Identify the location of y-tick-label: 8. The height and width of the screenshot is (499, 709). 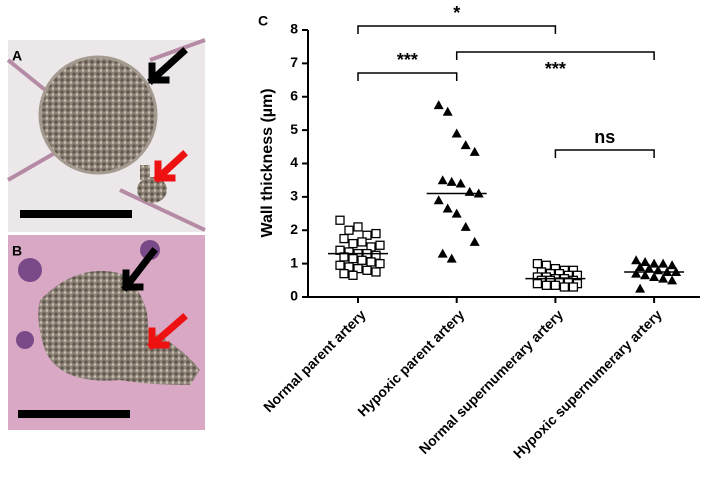
(294, 29).